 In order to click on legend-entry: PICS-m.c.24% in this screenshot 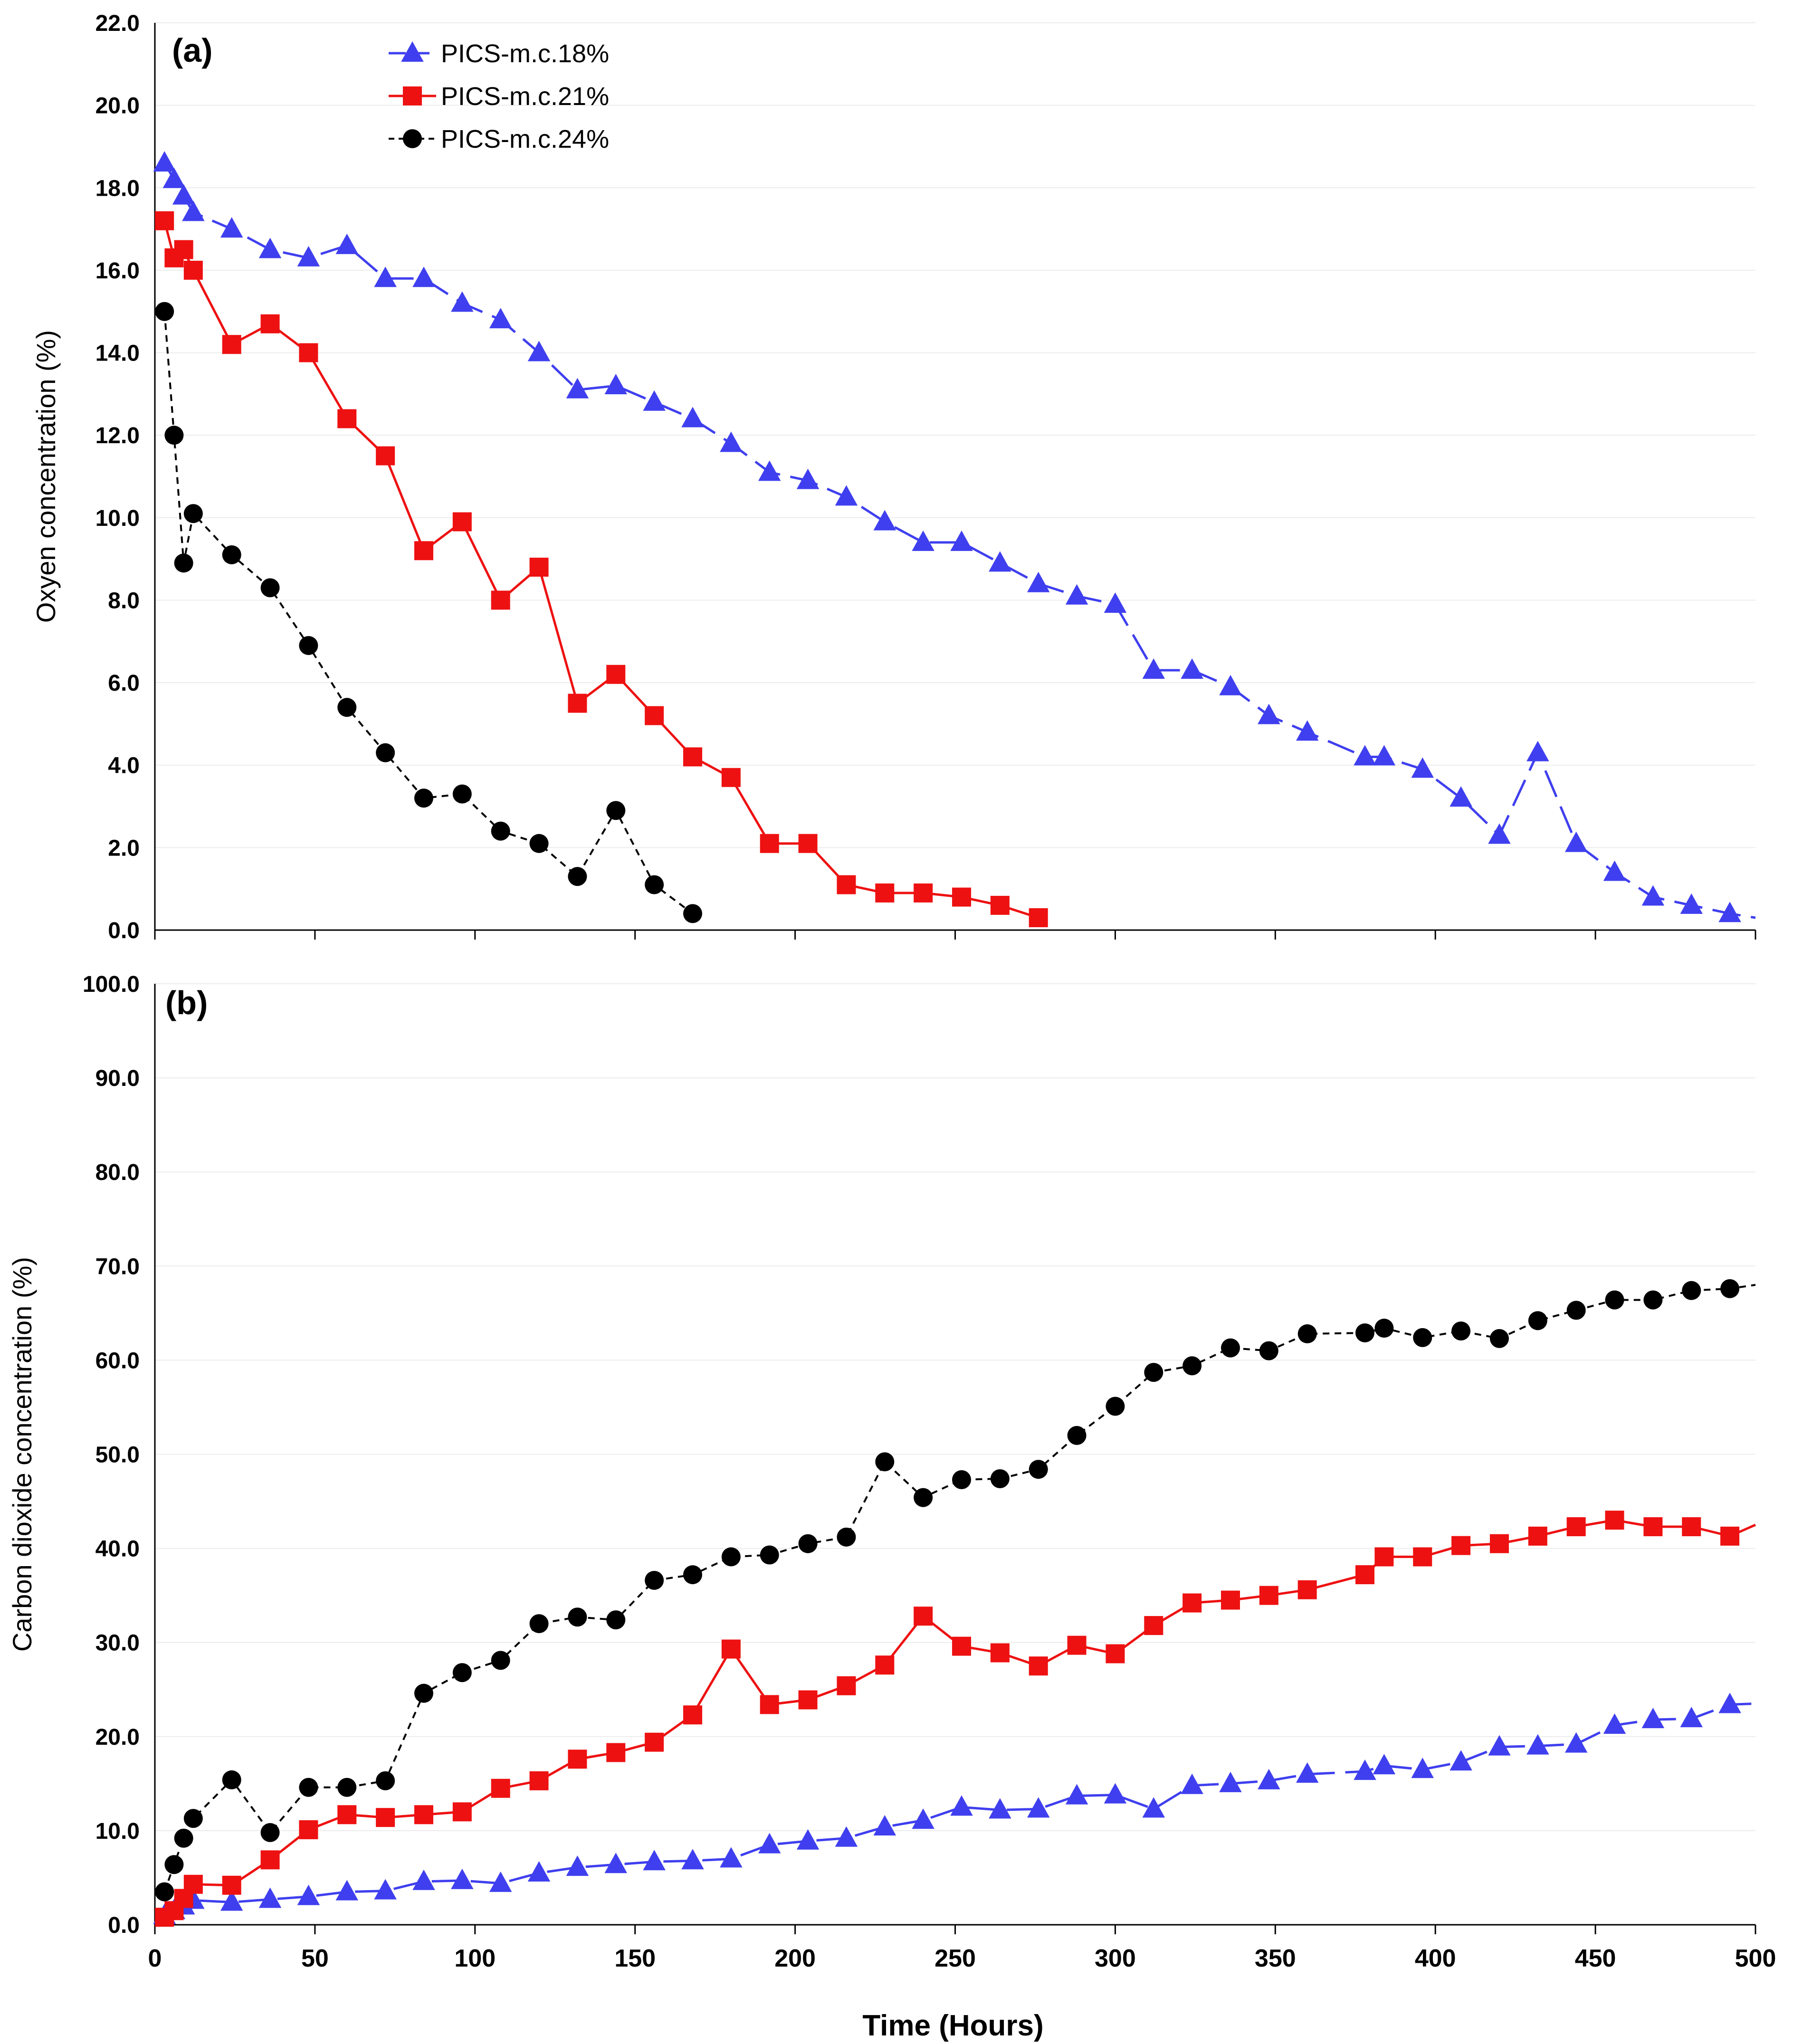, I will do `click(499, 139)`.